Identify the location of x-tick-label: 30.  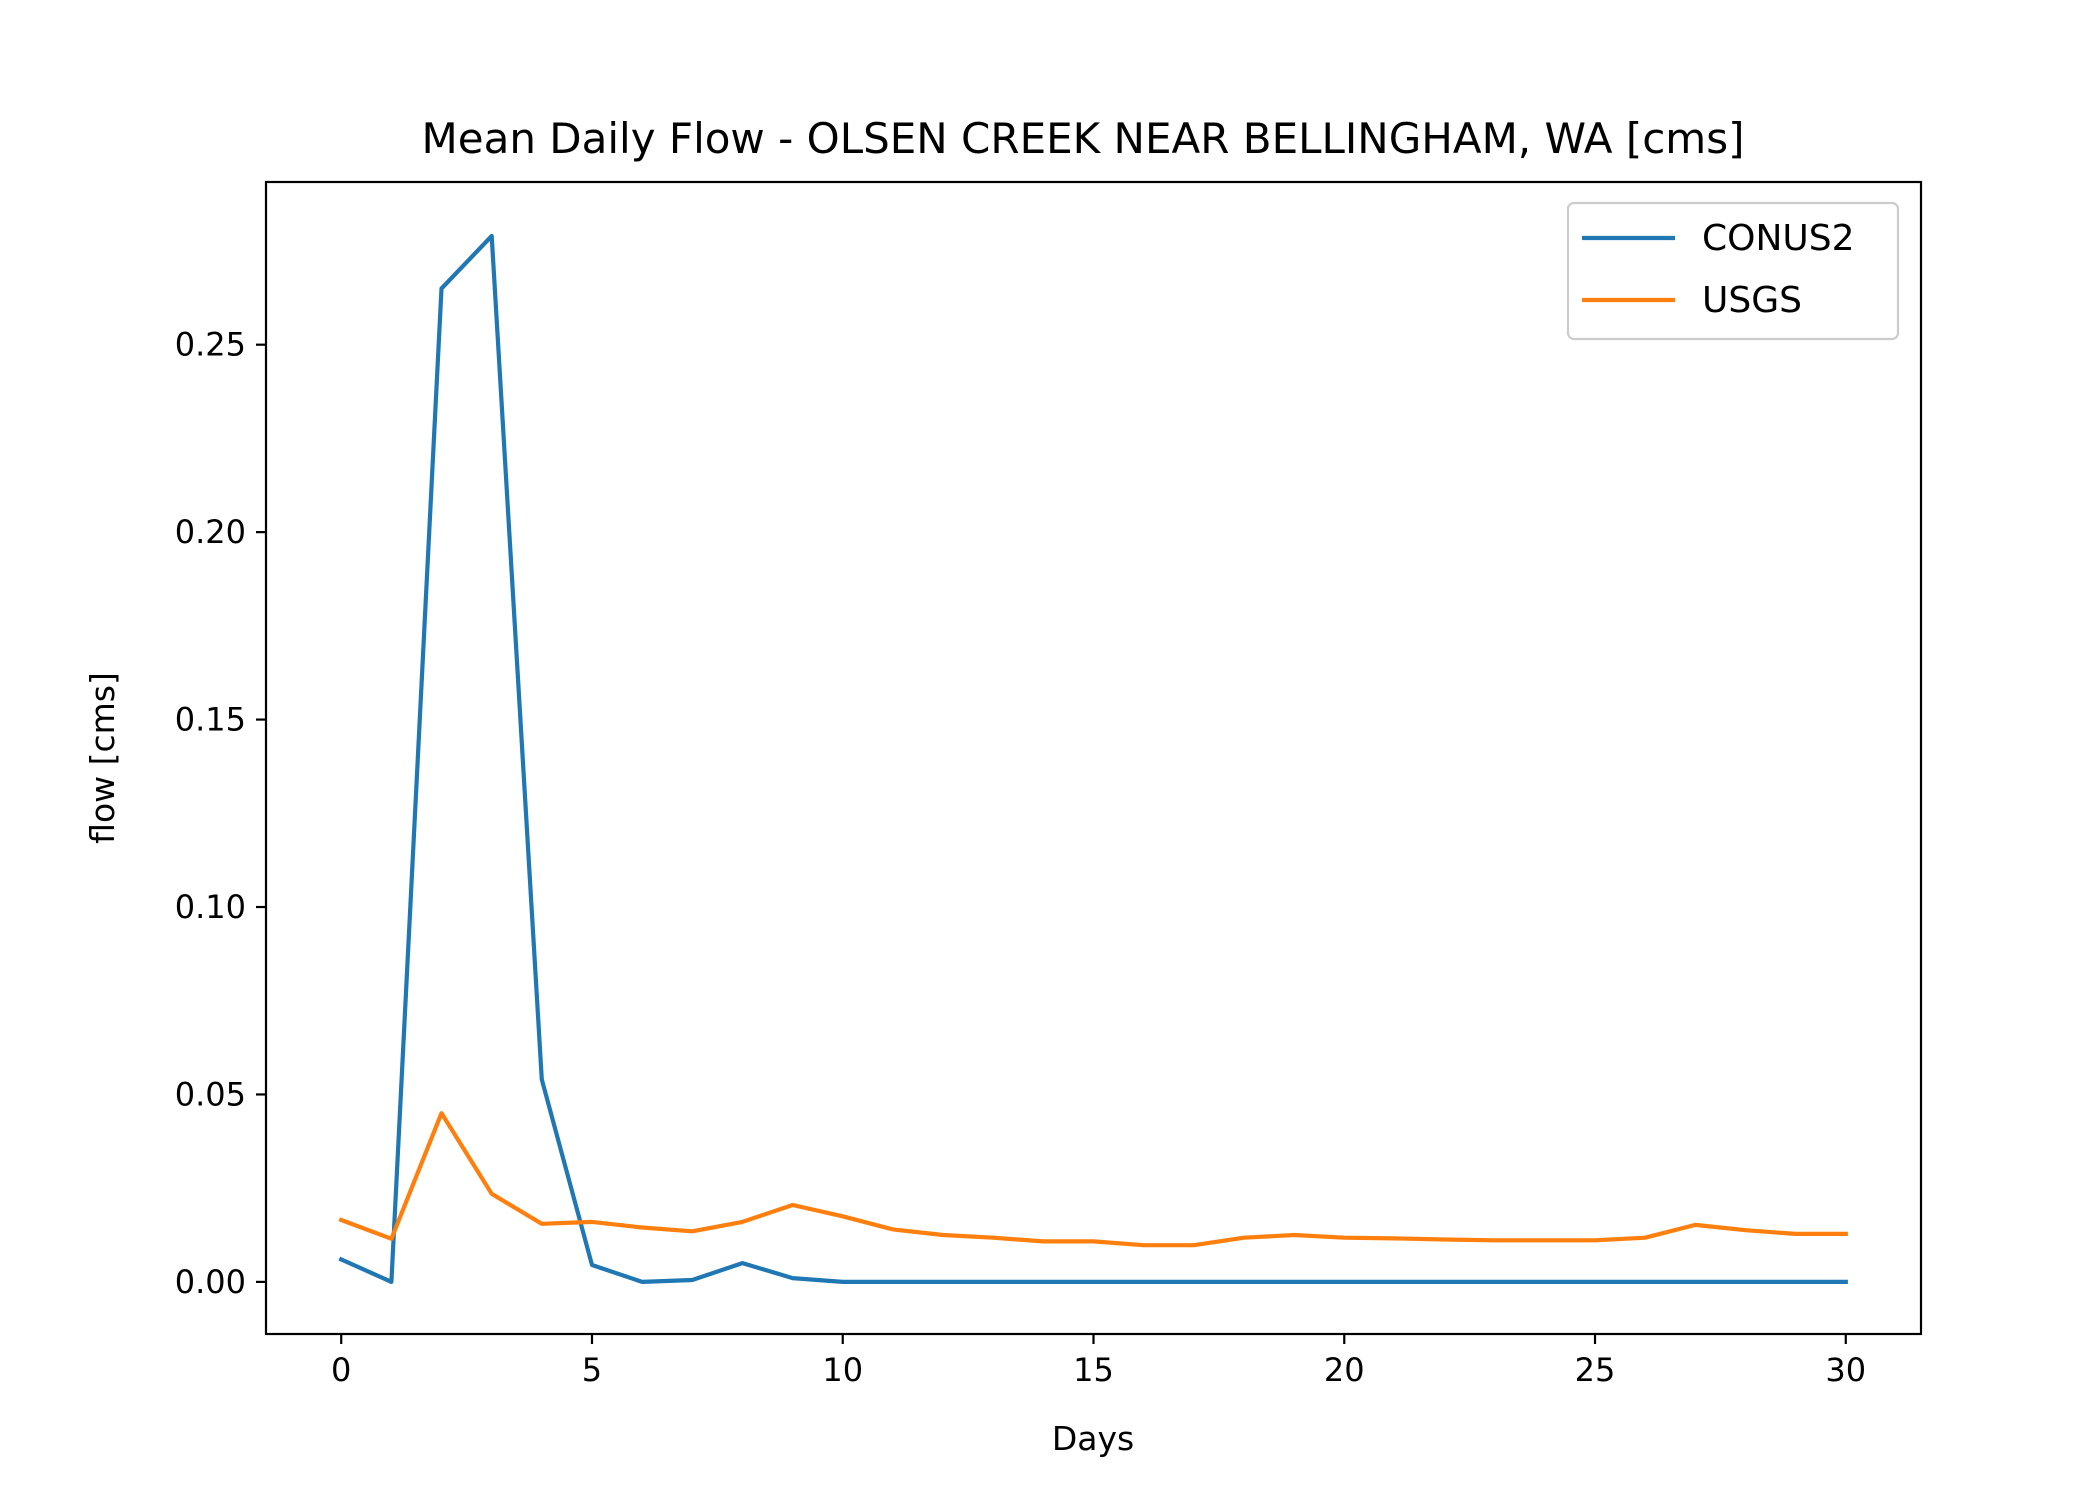
(1845, 1370).